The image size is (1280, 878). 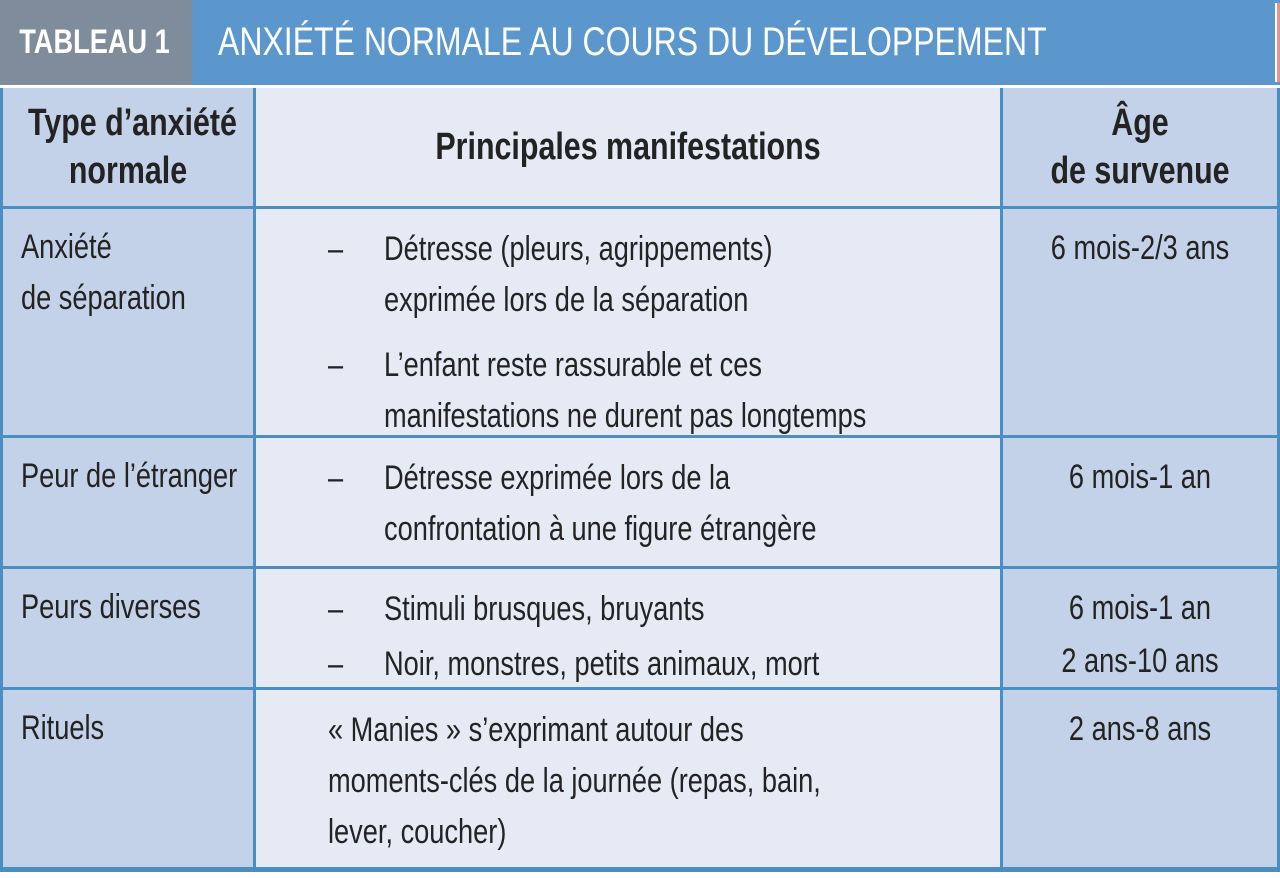 I want to click on age-cell: 2 ans-8 ans, so click(x=1140, y=778).